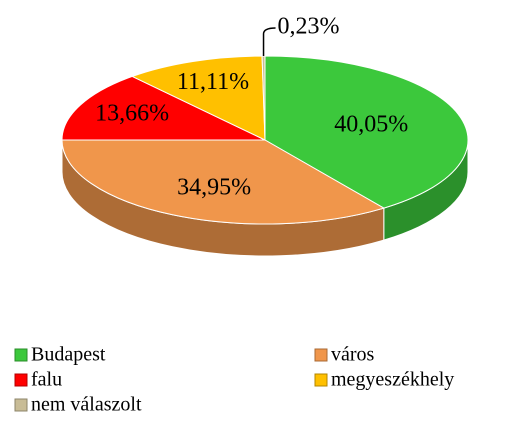 The width and height of the screenshot is (517, 423). What do you see at coordinates (86, 405) in the screenshot?
I see `legend-label: nem válaszolt` at bounding box center [86, 405].